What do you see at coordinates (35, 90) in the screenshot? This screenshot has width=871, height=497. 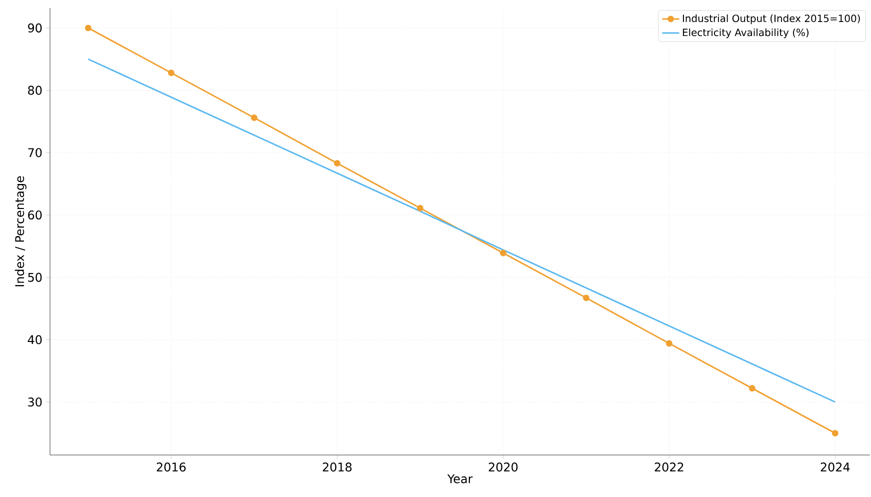 I see `y-tick-label: 80` at bounding box center [35, 90].